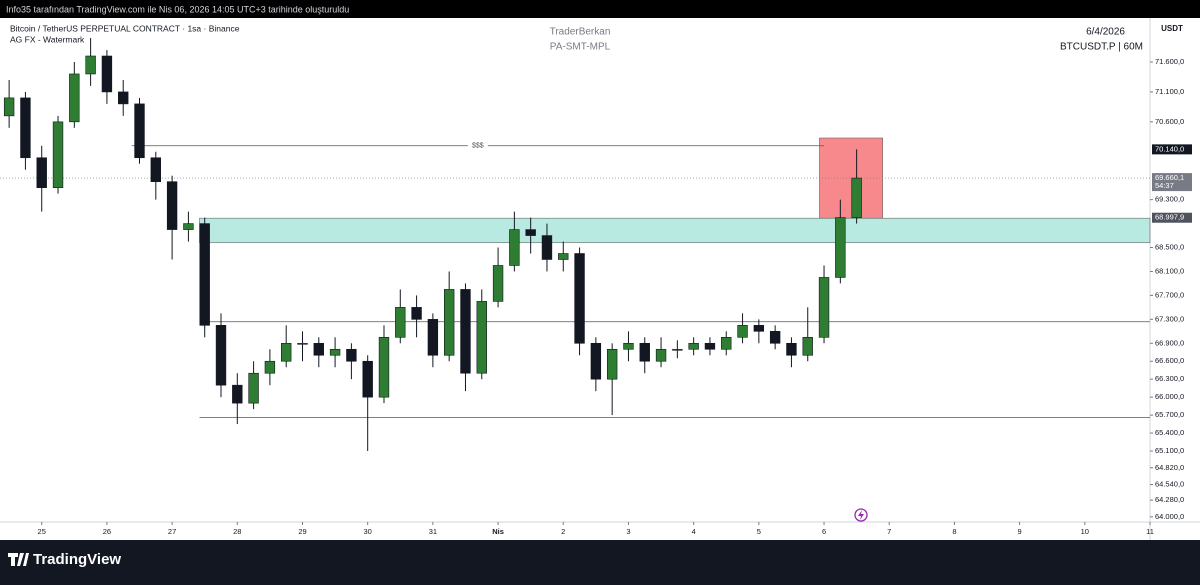  What do you see at coordinates (47, 39) in the screenshot?
I see `indicator: AG FX - Watermark` at bounding box center [47, 39].